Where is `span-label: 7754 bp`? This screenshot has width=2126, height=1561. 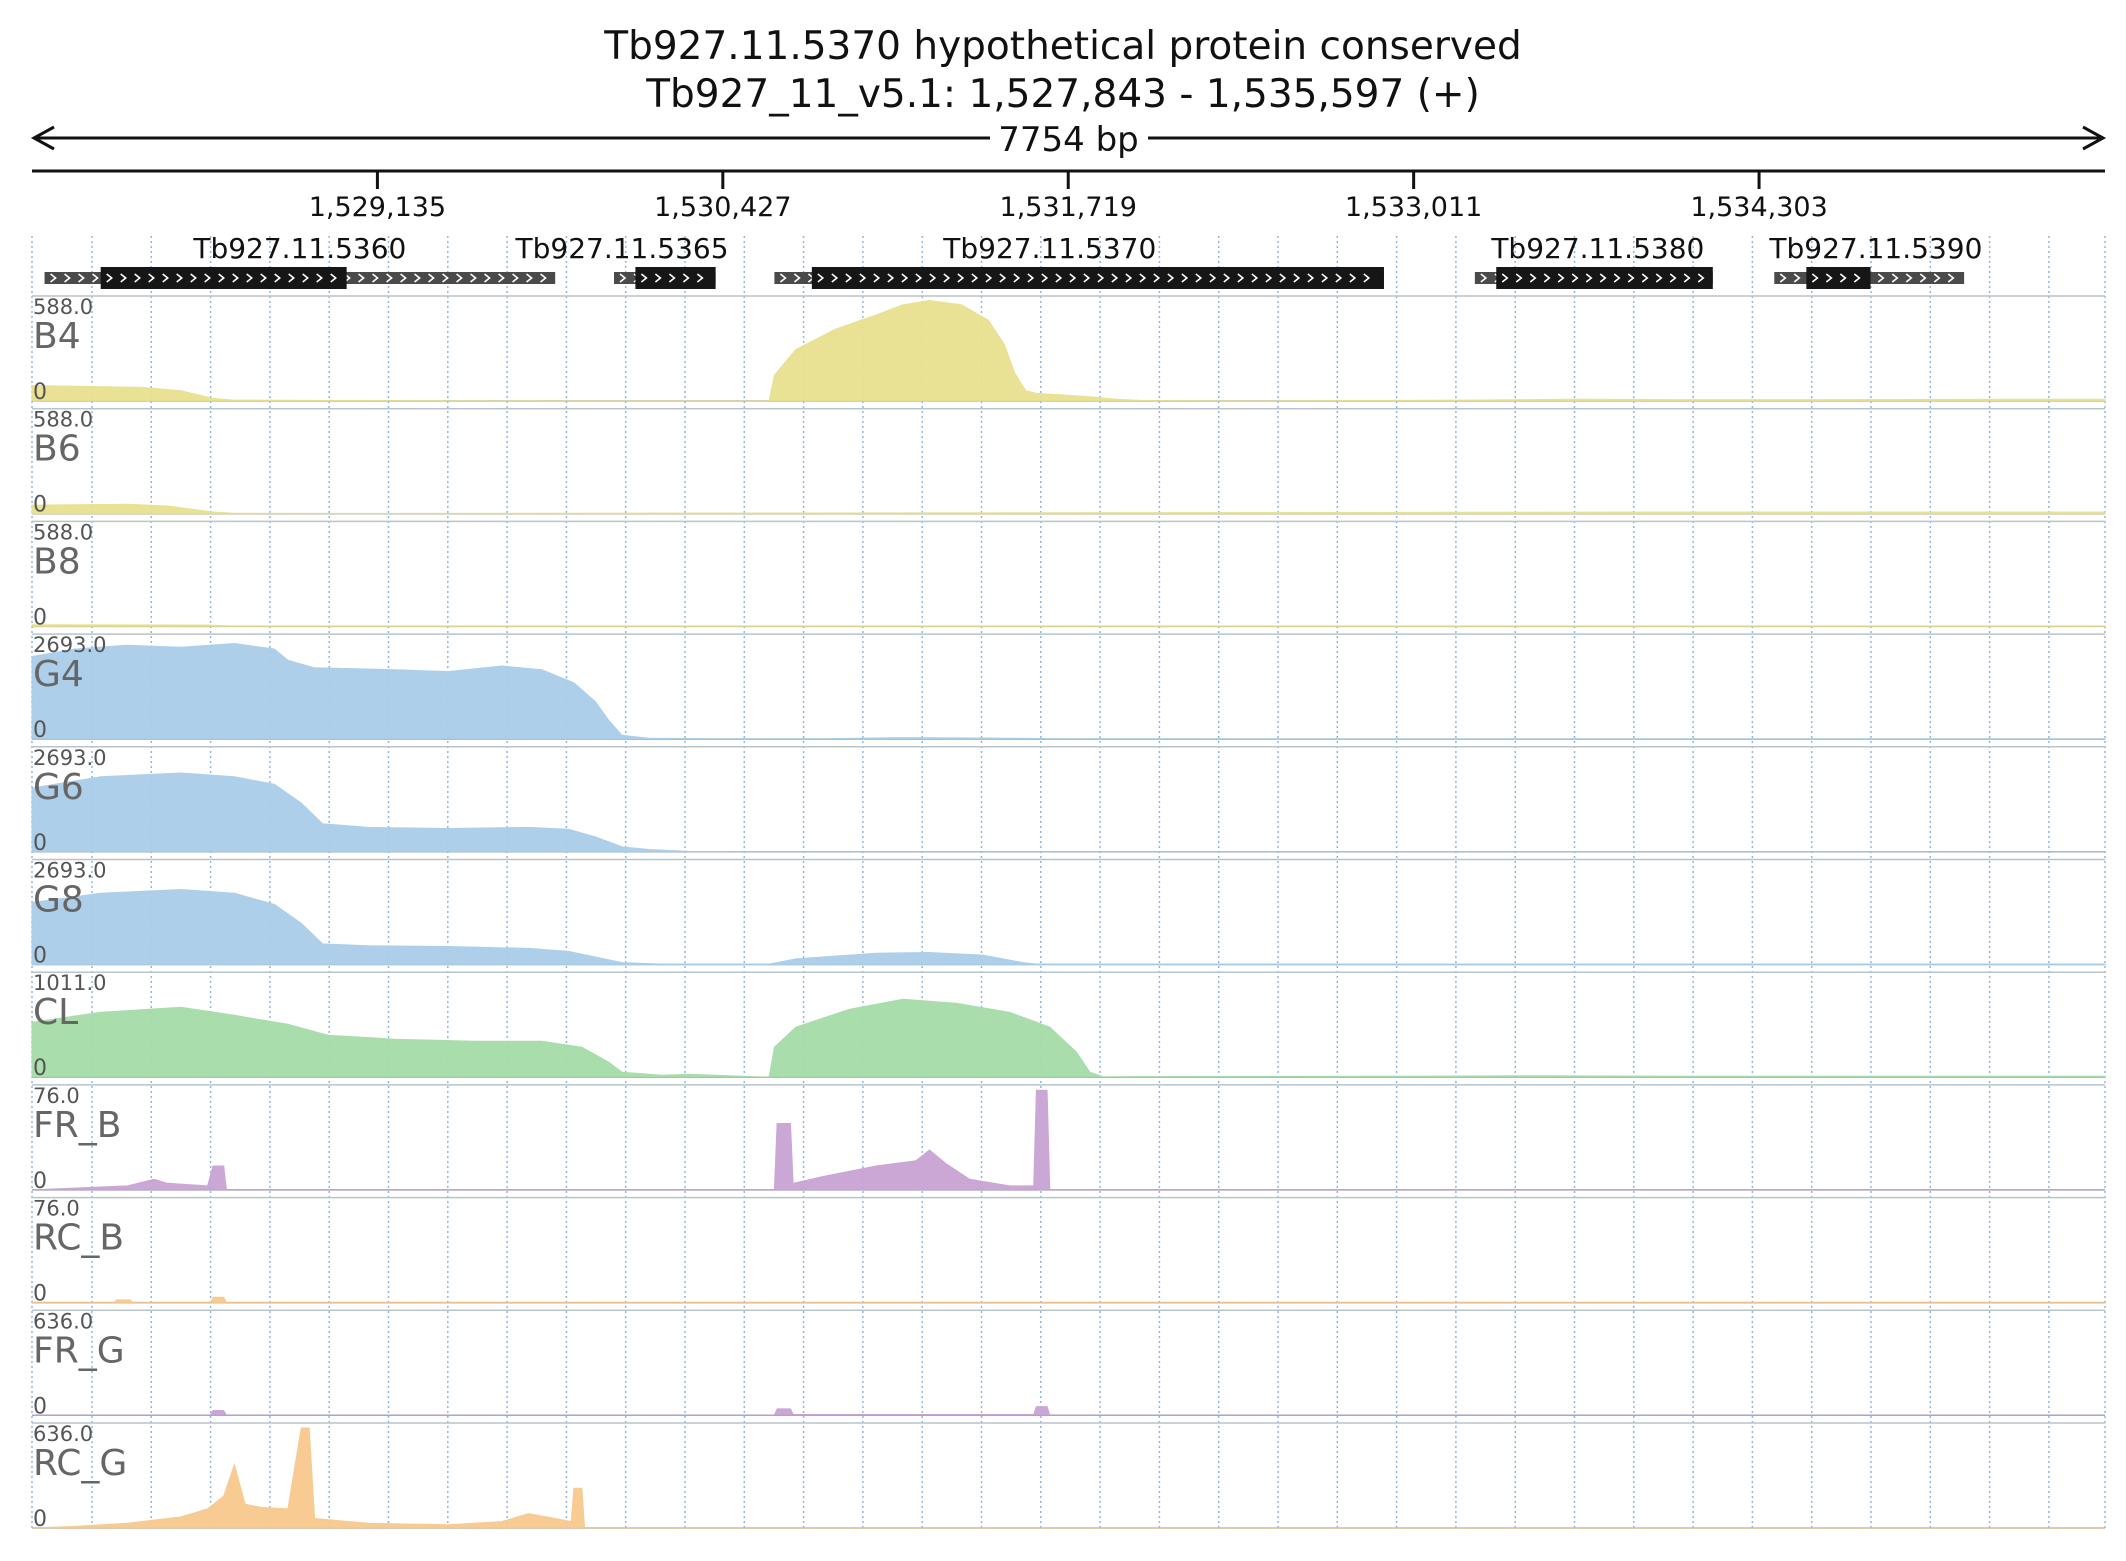 span-label: 7754 bp is located at coordinates (1068, 140).